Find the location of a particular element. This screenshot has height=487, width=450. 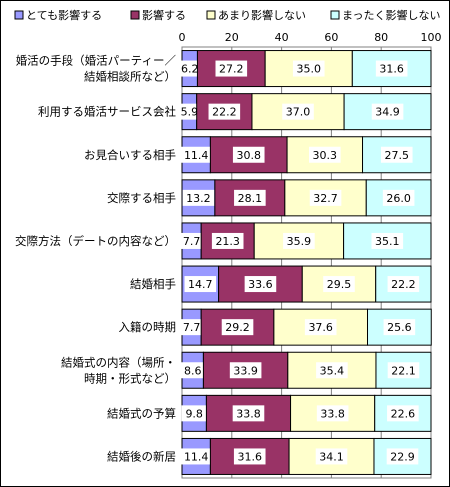

data-label: 30.3 is located at coordinates (325, 155).